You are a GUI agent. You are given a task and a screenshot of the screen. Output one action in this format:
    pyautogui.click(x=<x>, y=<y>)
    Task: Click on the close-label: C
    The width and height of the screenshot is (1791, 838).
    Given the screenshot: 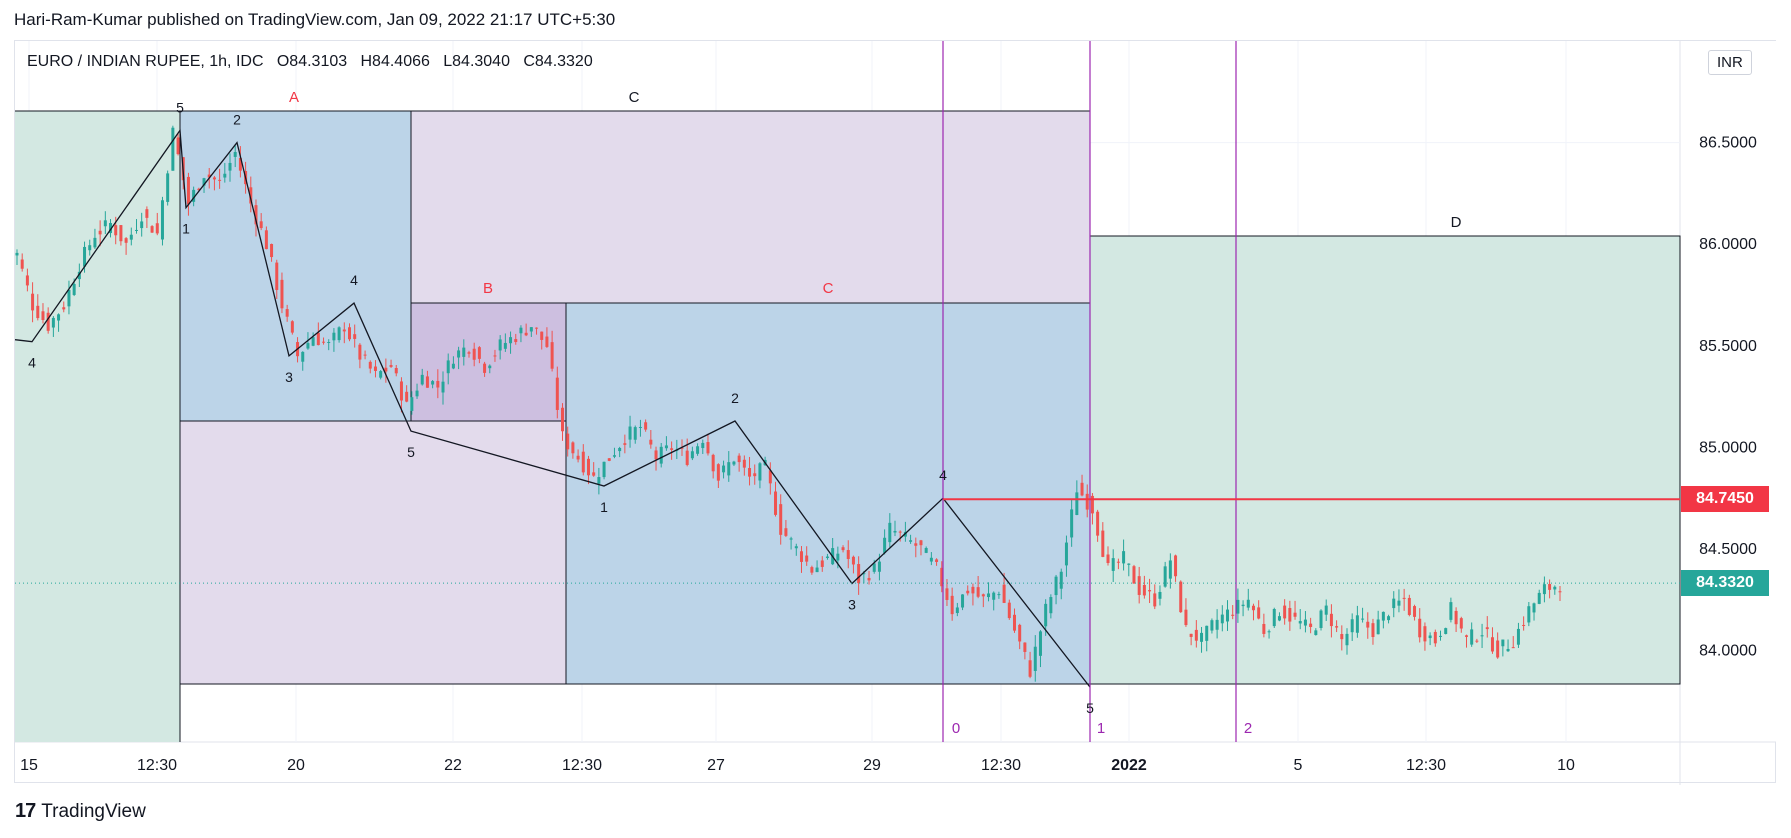 What is the action you would take?
    pyautogui.click(x=529, y=61)
    